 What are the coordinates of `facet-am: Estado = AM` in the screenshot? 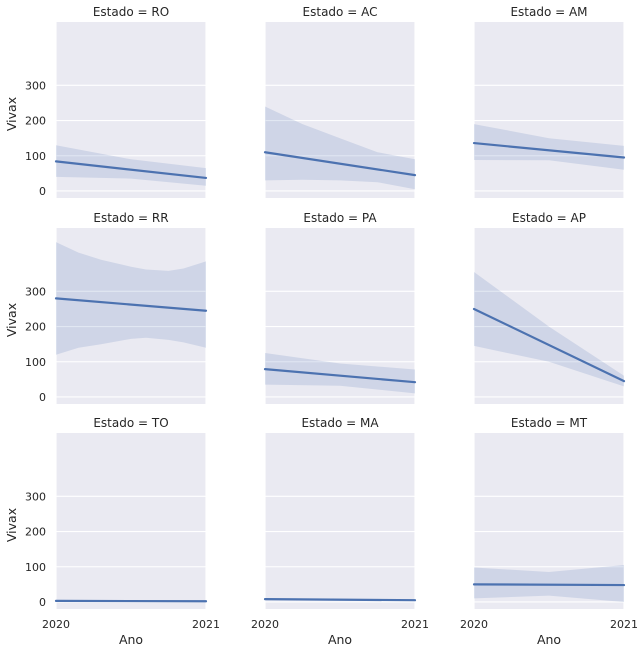 It's located at (549, 101).